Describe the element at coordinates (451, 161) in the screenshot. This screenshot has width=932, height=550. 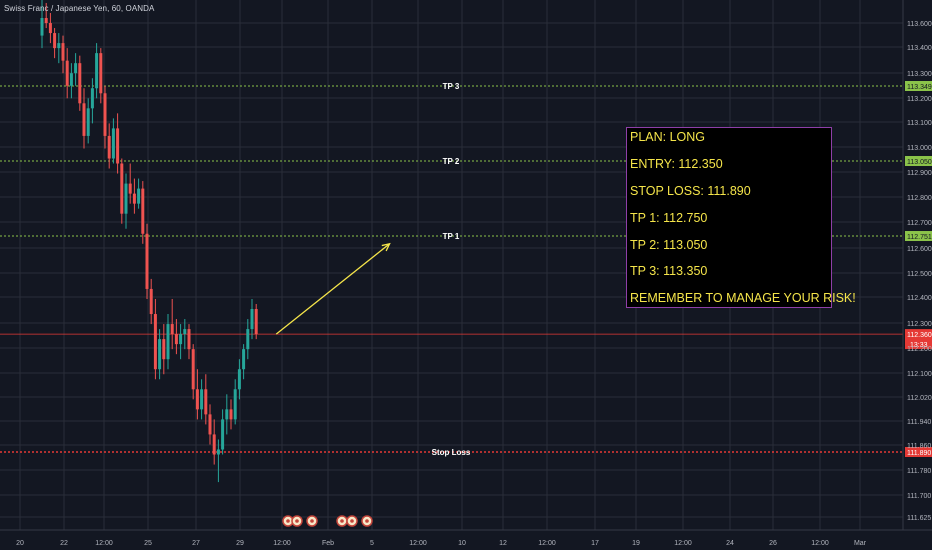
I see `level-label: TP 2` at that location.